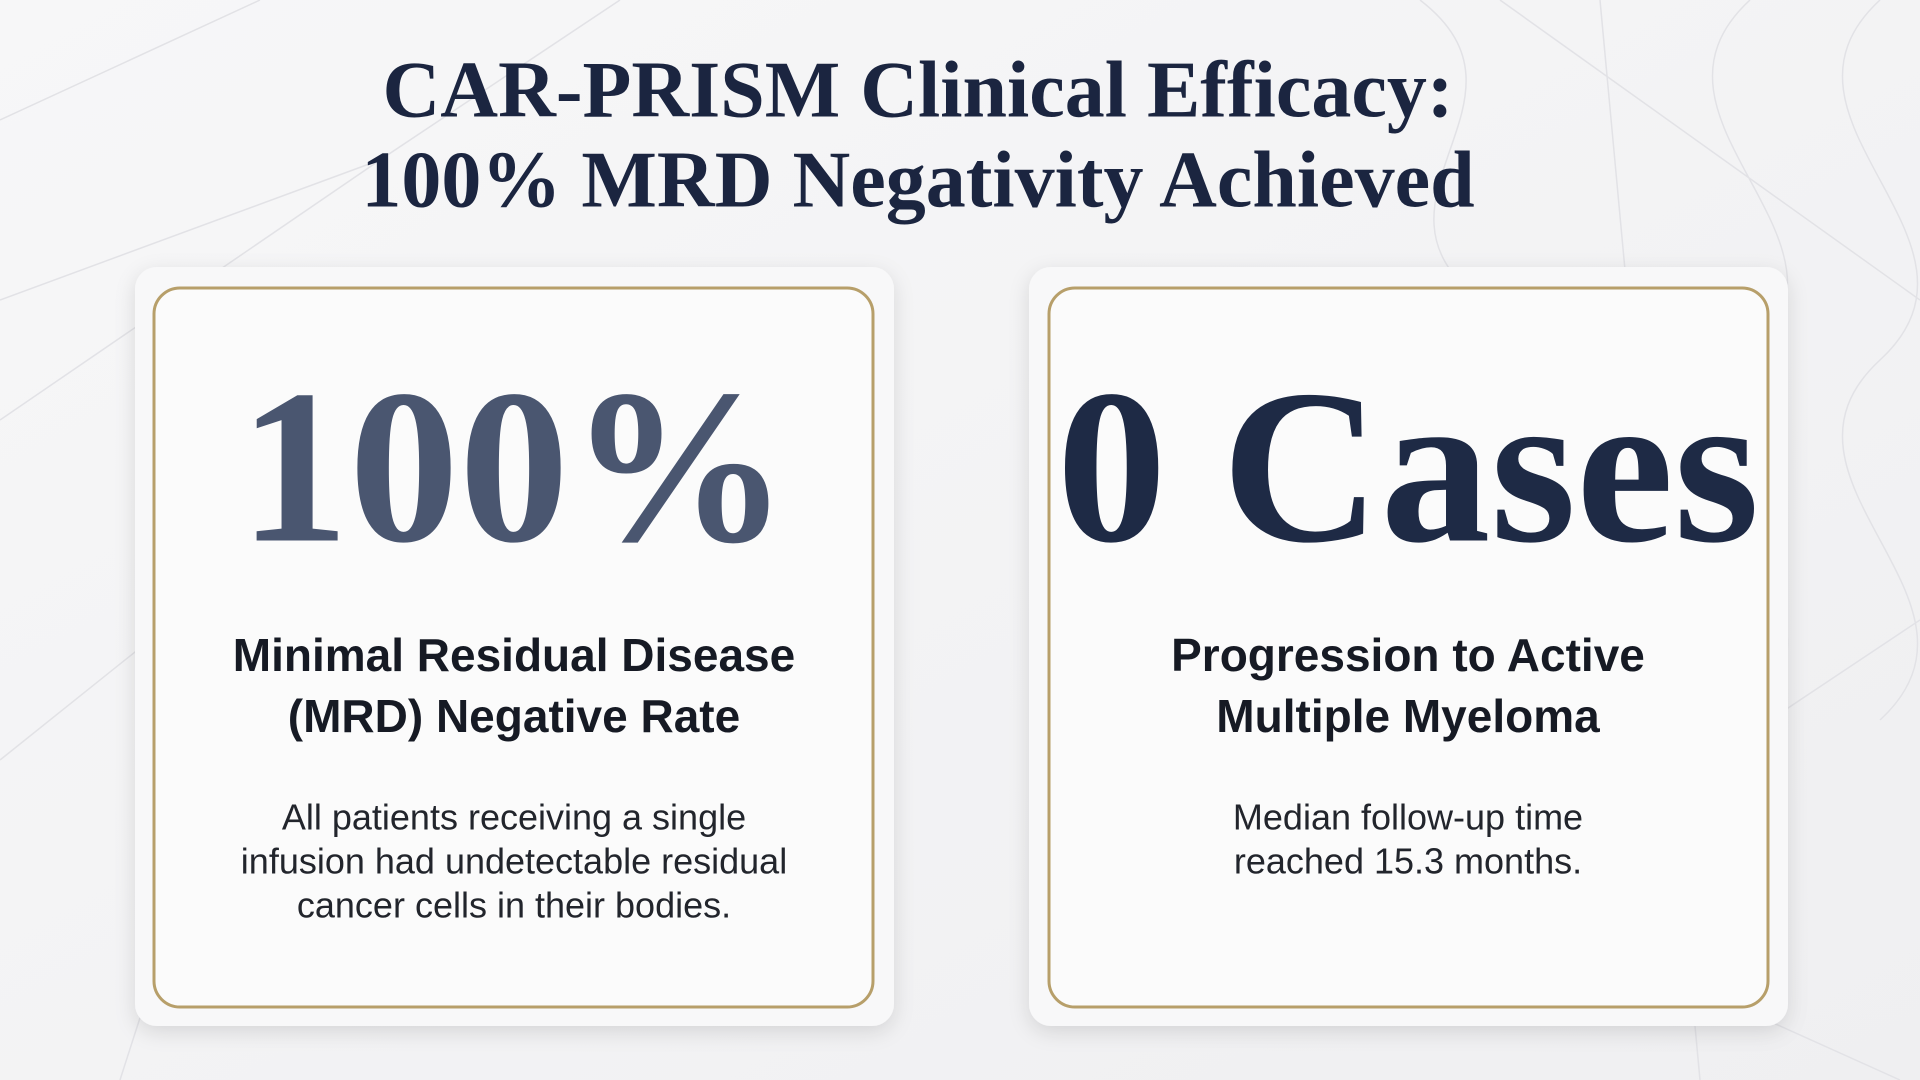 Image resolution: width=1920 pixels, height=1080 pixels. Describe the element at coordinates (917, 180) in the screenshot. I see `title-line: 100% MRD Negativity Achieved` at that location.